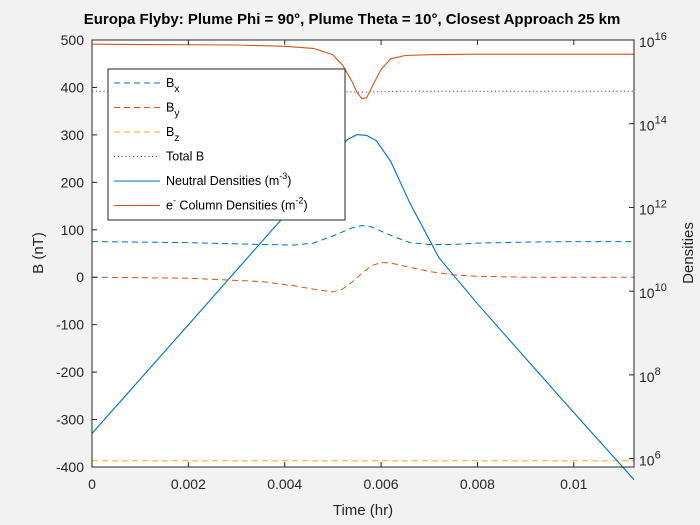 The height and width of the screenshot is (525, 700). What do you see at coordinates (650, 459) in the screenshot?
I see `y-right-tick-label-1: 10⁶` at bounding box center [650, 459].